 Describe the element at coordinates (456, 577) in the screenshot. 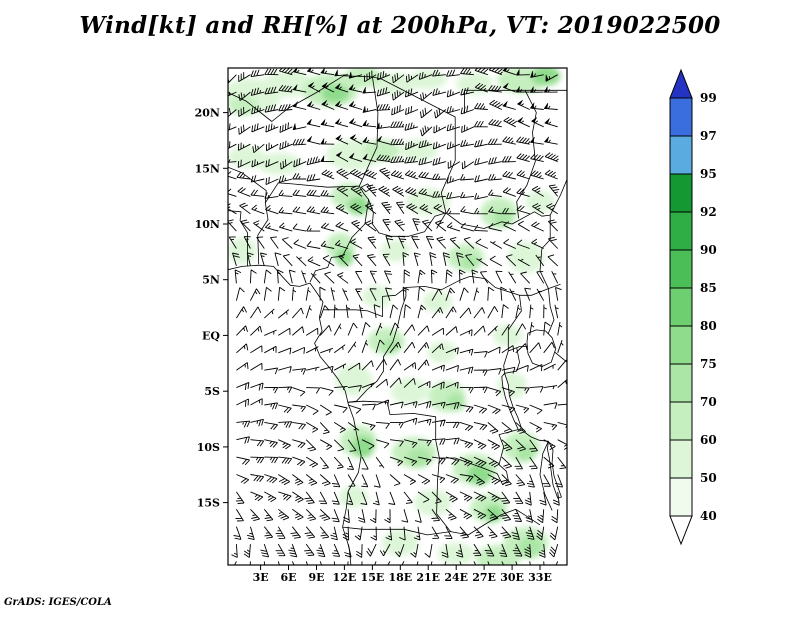

I see `x-tick-label: 24E` at that location.